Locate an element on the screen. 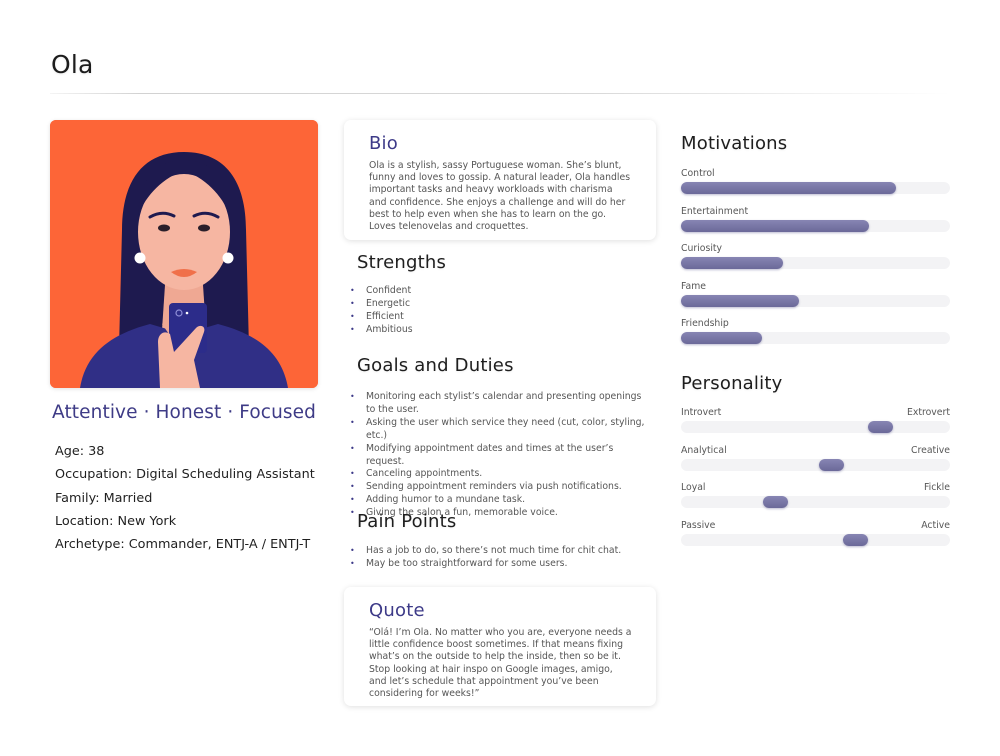  motivation-entertainment: Entertainment is located at coordinates (815, 219).